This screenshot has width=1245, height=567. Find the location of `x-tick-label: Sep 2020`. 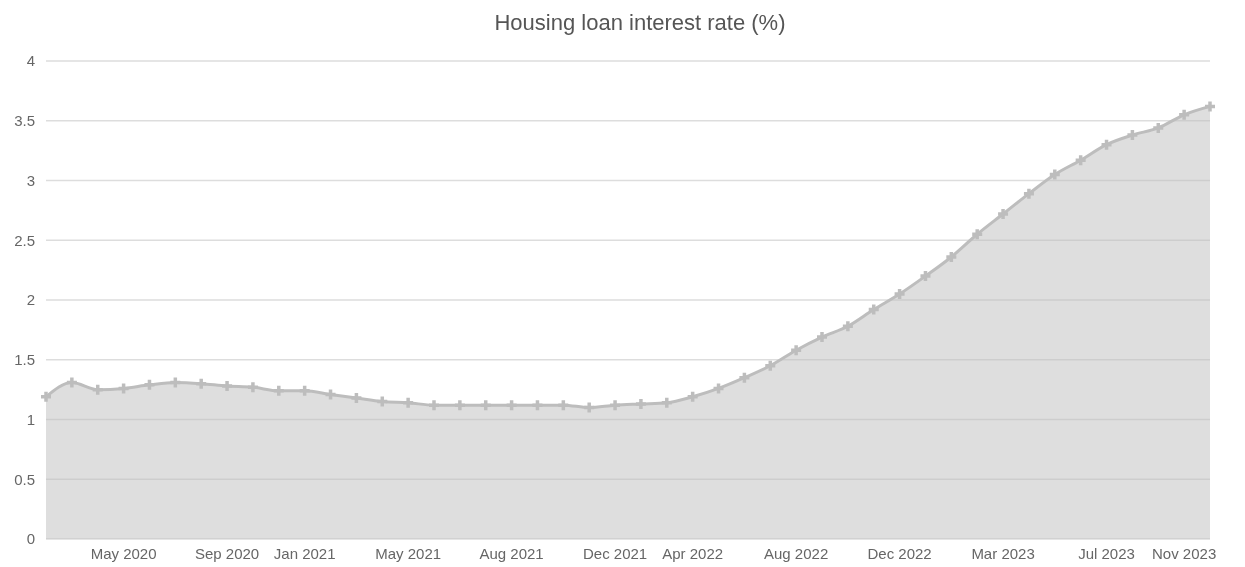

x-tick-label: Sep 2020 is located at coordinates (227, 553).